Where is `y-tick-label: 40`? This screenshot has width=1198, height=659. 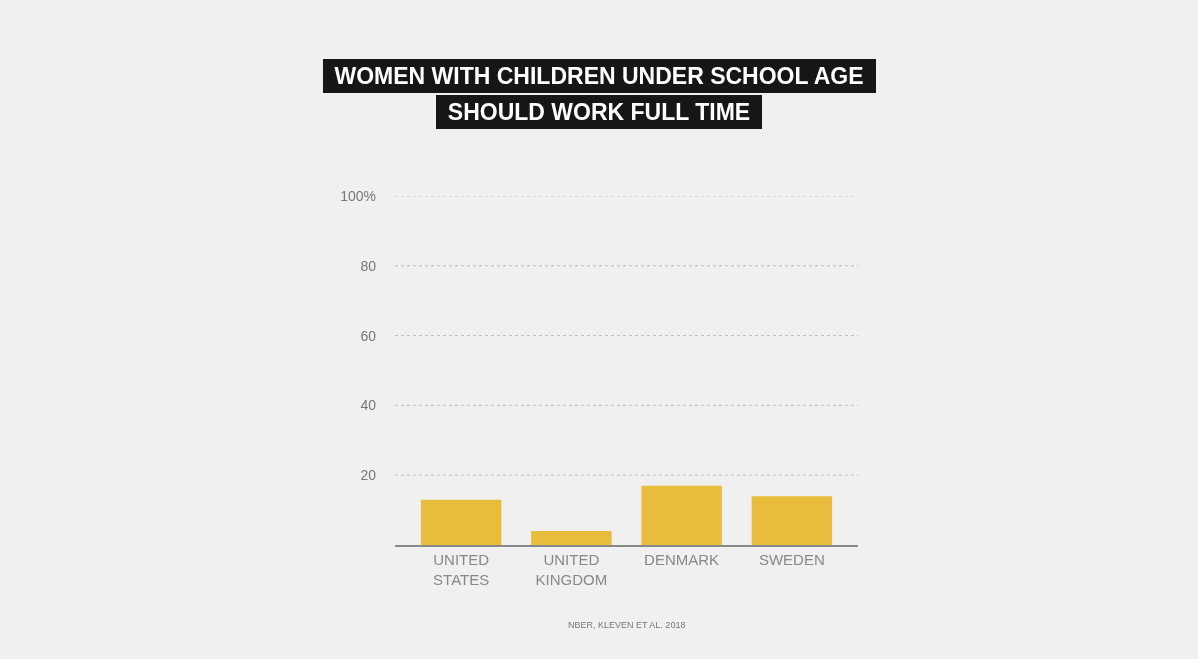
y-tick-label: 40 is located at coordinates (368, 405).